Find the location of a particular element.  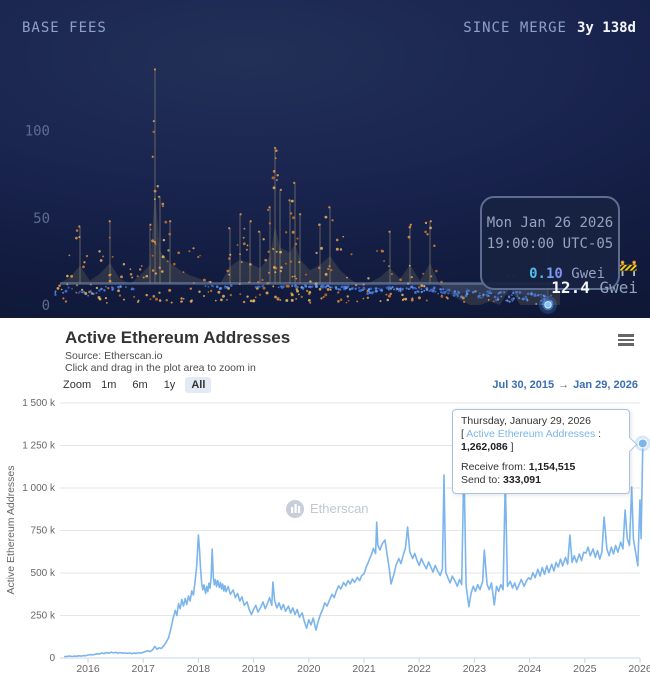

tooltip-unit: Gwei is located at coordinates (588, 274).